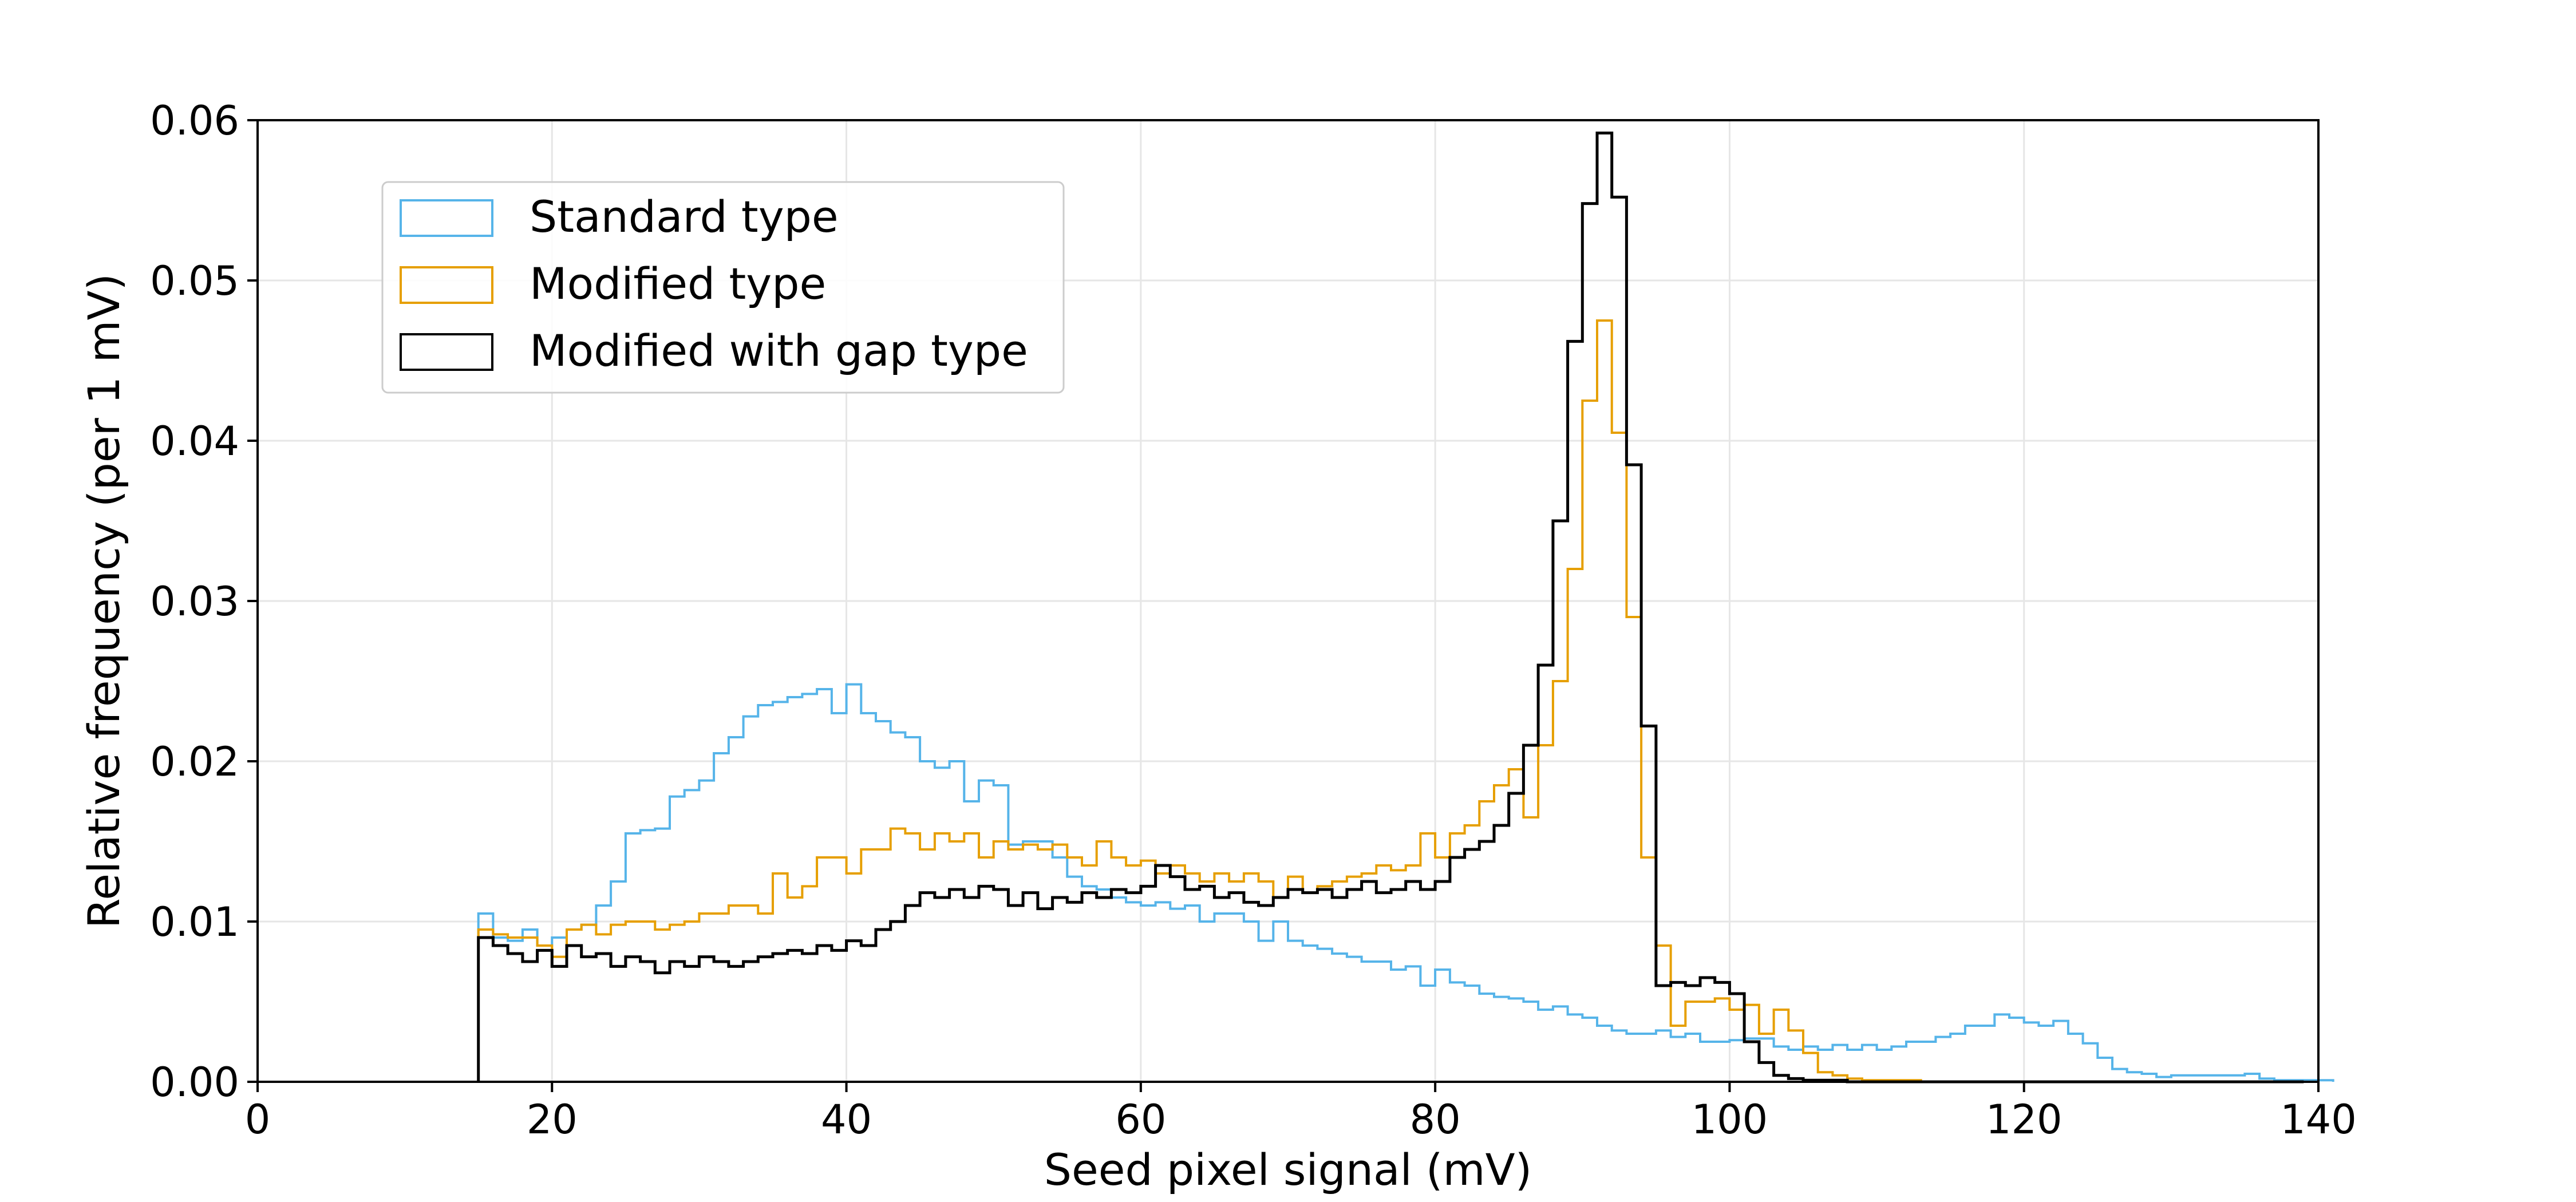  I want to click on x-tick-label: 140, so click(2318, 1120).